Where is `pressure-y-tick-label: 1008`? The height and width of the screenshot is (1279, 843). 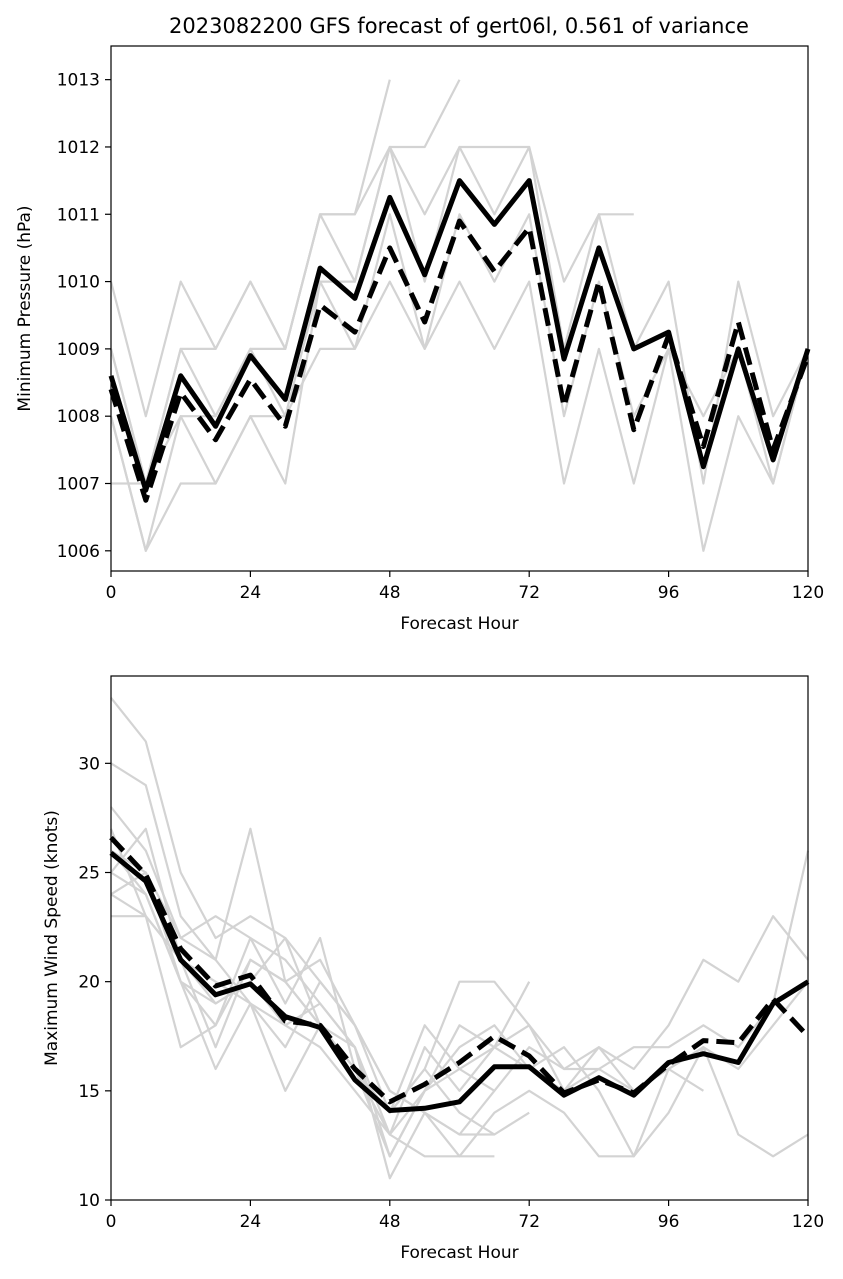
pressure-y-tick-label: 1008 is located at coordinates (78, 417).